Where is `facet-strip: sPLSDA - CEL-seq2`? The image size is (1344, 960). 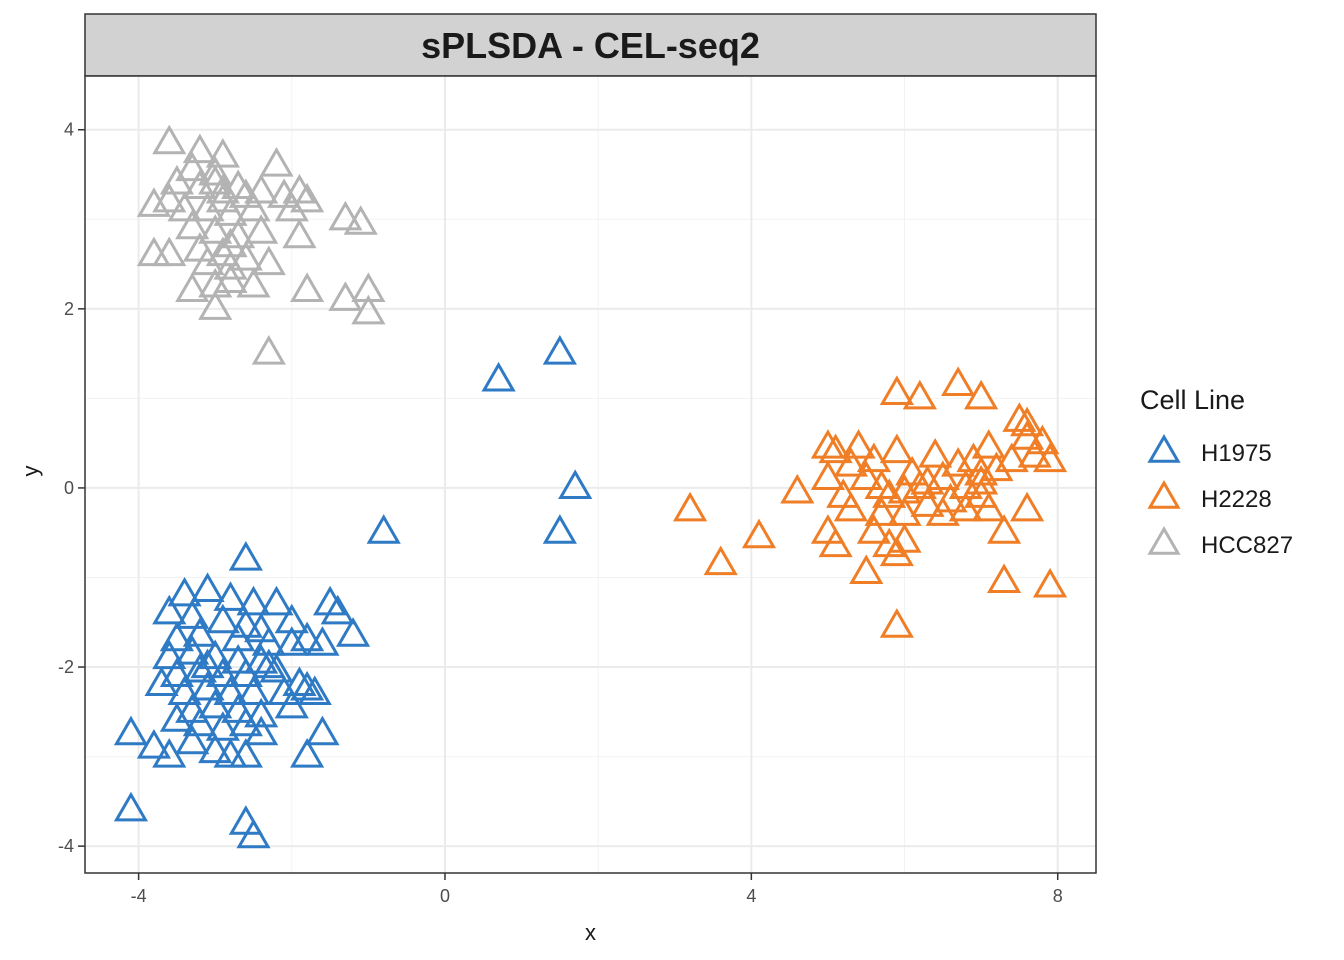 facet-strip: sPLSDA - CEL-seq2 is located at coordinates (590, 45).